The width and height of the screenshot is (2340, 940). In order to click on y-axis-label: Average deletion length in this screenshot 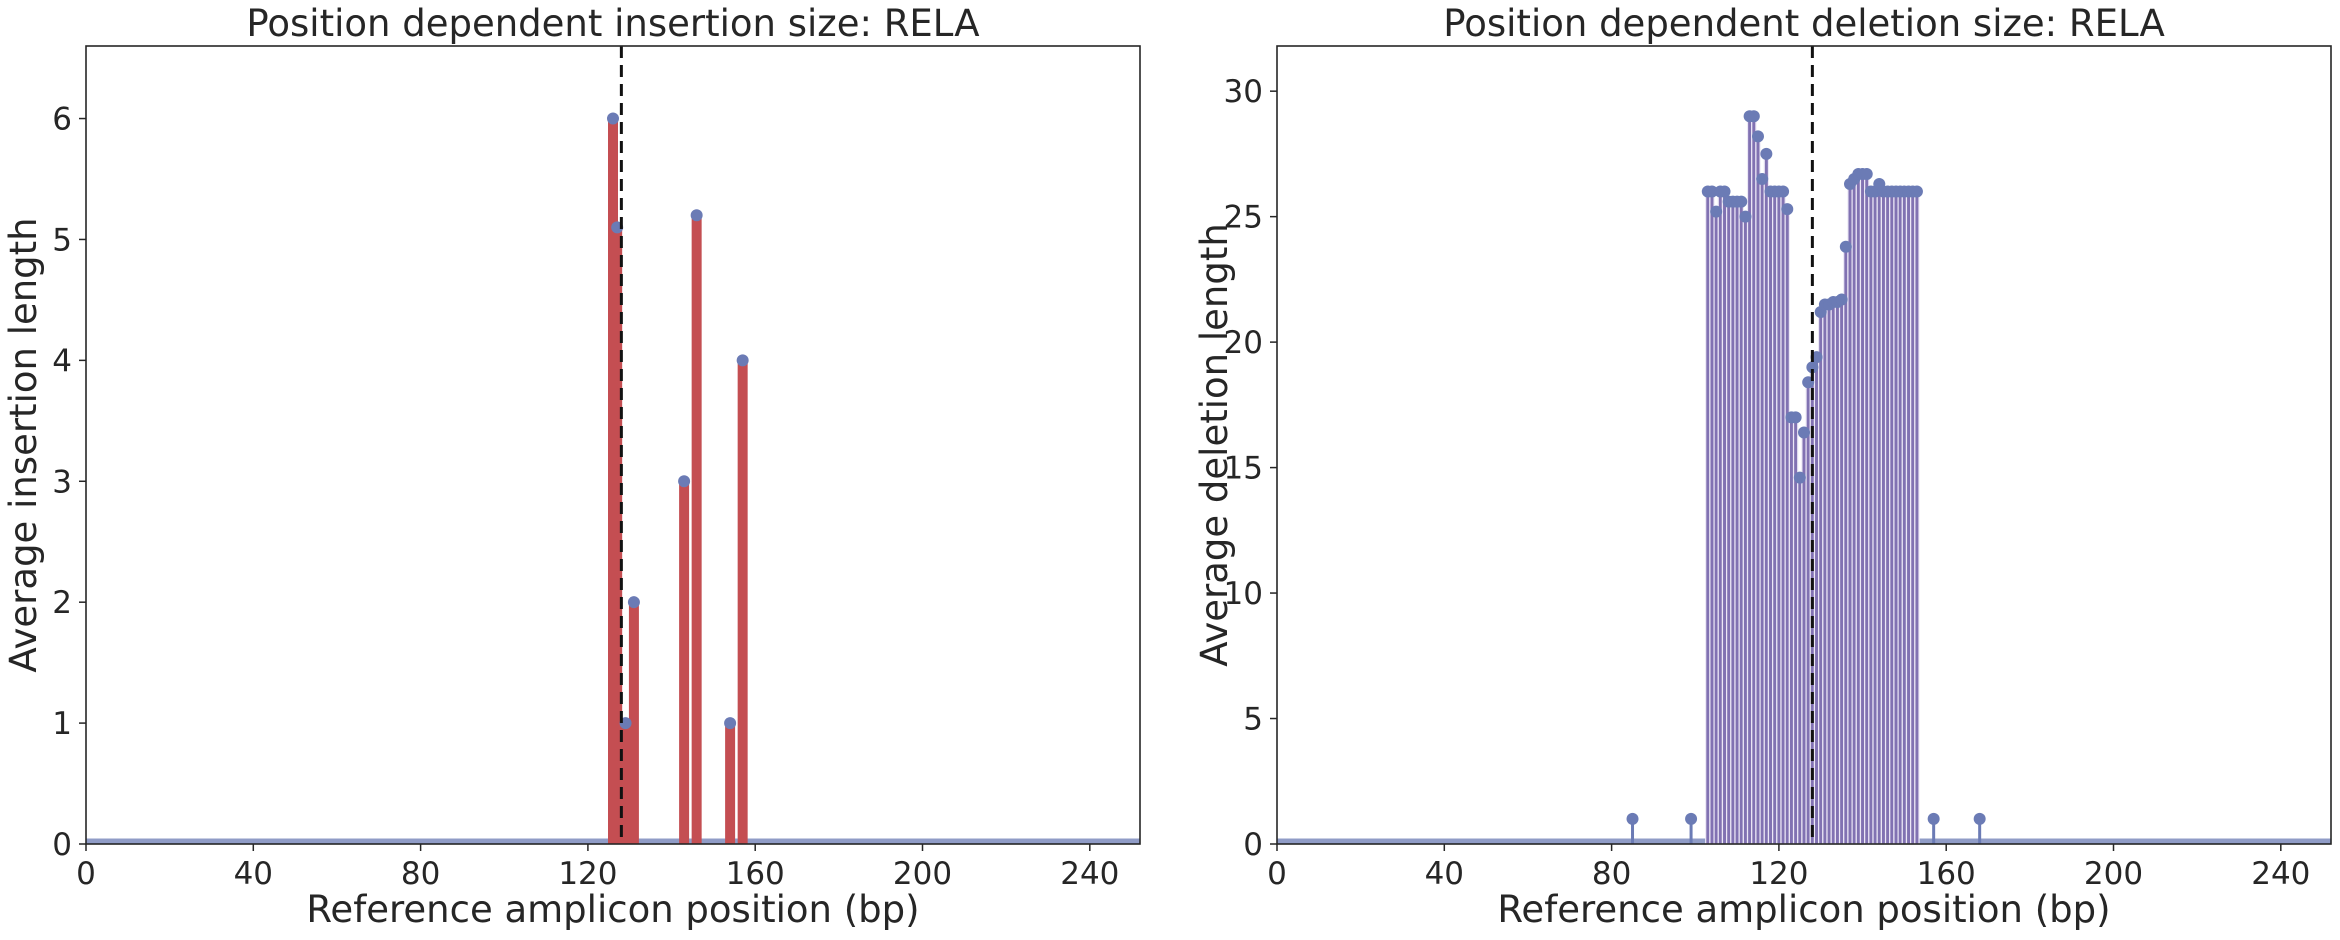, I will do `click(1214, 445)`.